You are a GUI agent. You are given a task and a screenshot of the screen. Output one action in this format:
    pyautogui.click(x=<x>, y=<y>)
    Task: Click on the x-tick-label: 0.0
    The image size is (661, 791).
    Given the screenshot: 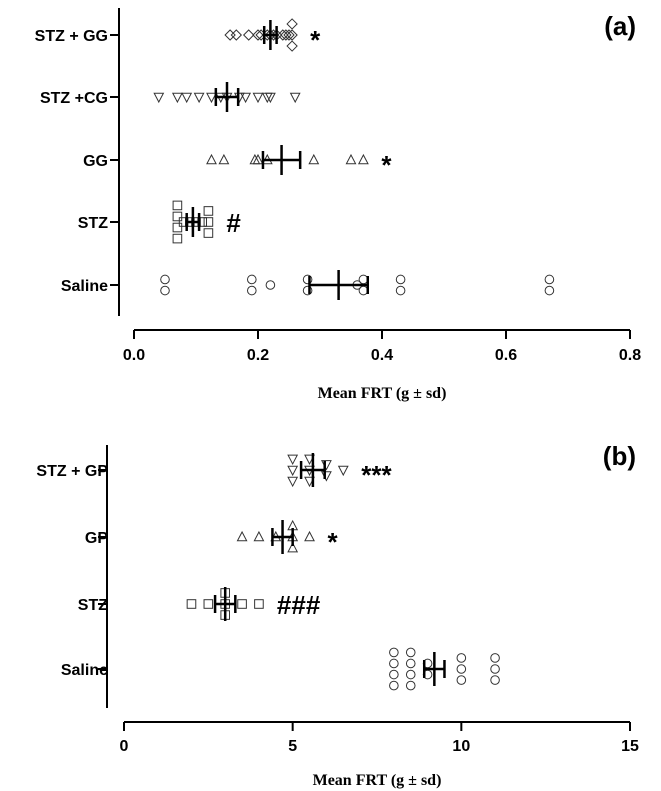 What is the action you would take?
    pyautogui.click(x=134, y=355)
    